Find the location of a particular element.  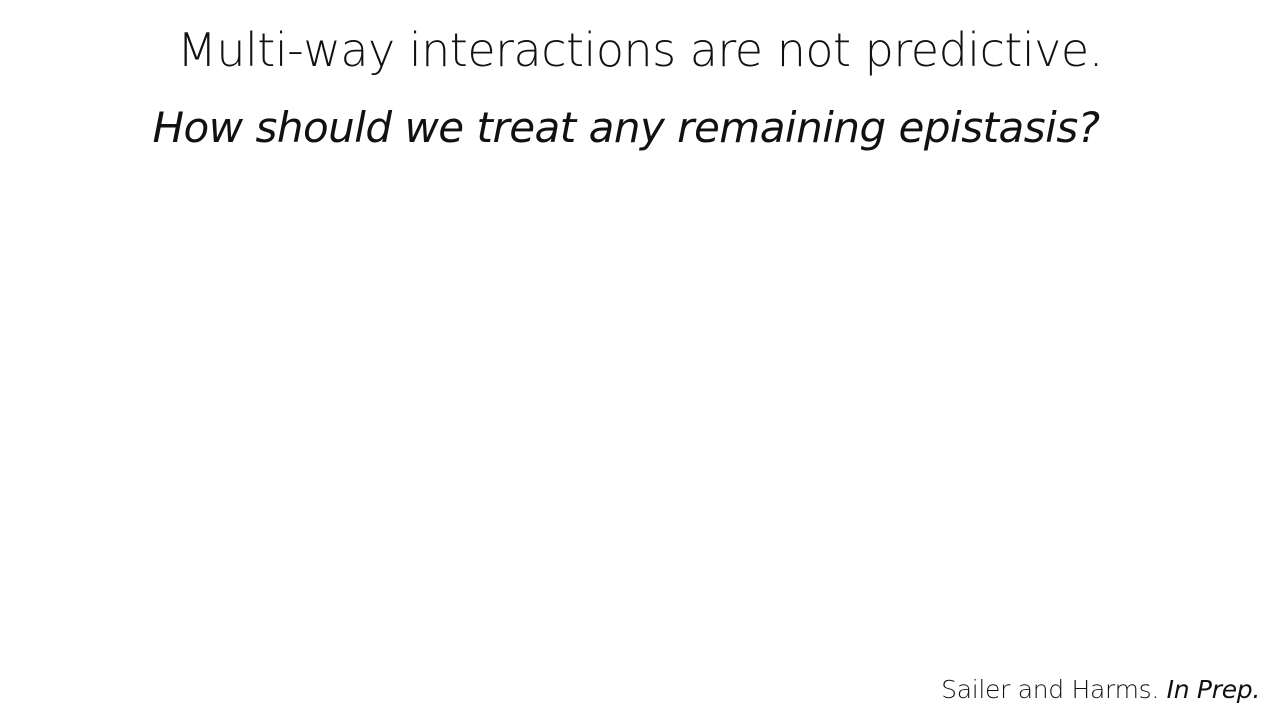

citation-status: In Prep. is located at coordinates (1213, 689).